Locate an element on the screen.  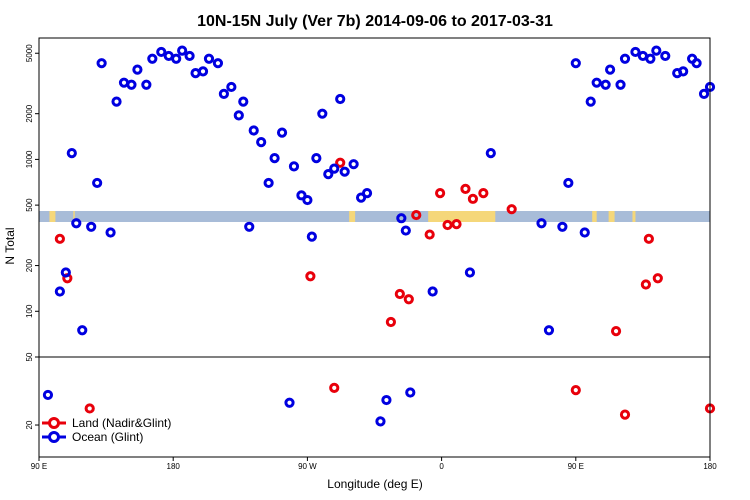
x-tick-label: 180 is located at coordinates (710, 466).